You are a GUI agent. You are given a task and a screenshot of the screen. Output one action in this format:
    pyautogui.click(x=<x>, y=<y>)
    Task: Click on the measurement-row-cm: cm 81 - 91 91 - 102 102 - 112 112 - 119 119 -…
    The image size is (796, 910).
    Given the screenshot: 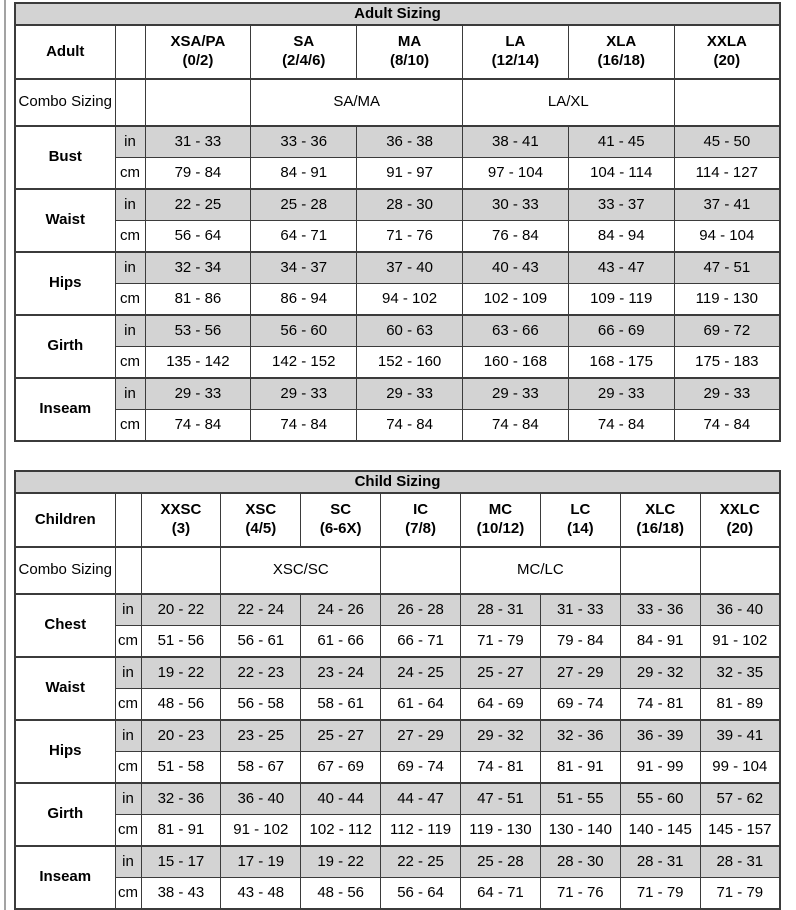 What is the action you would take?
    pyautogui.click(x=398, y=830)
    